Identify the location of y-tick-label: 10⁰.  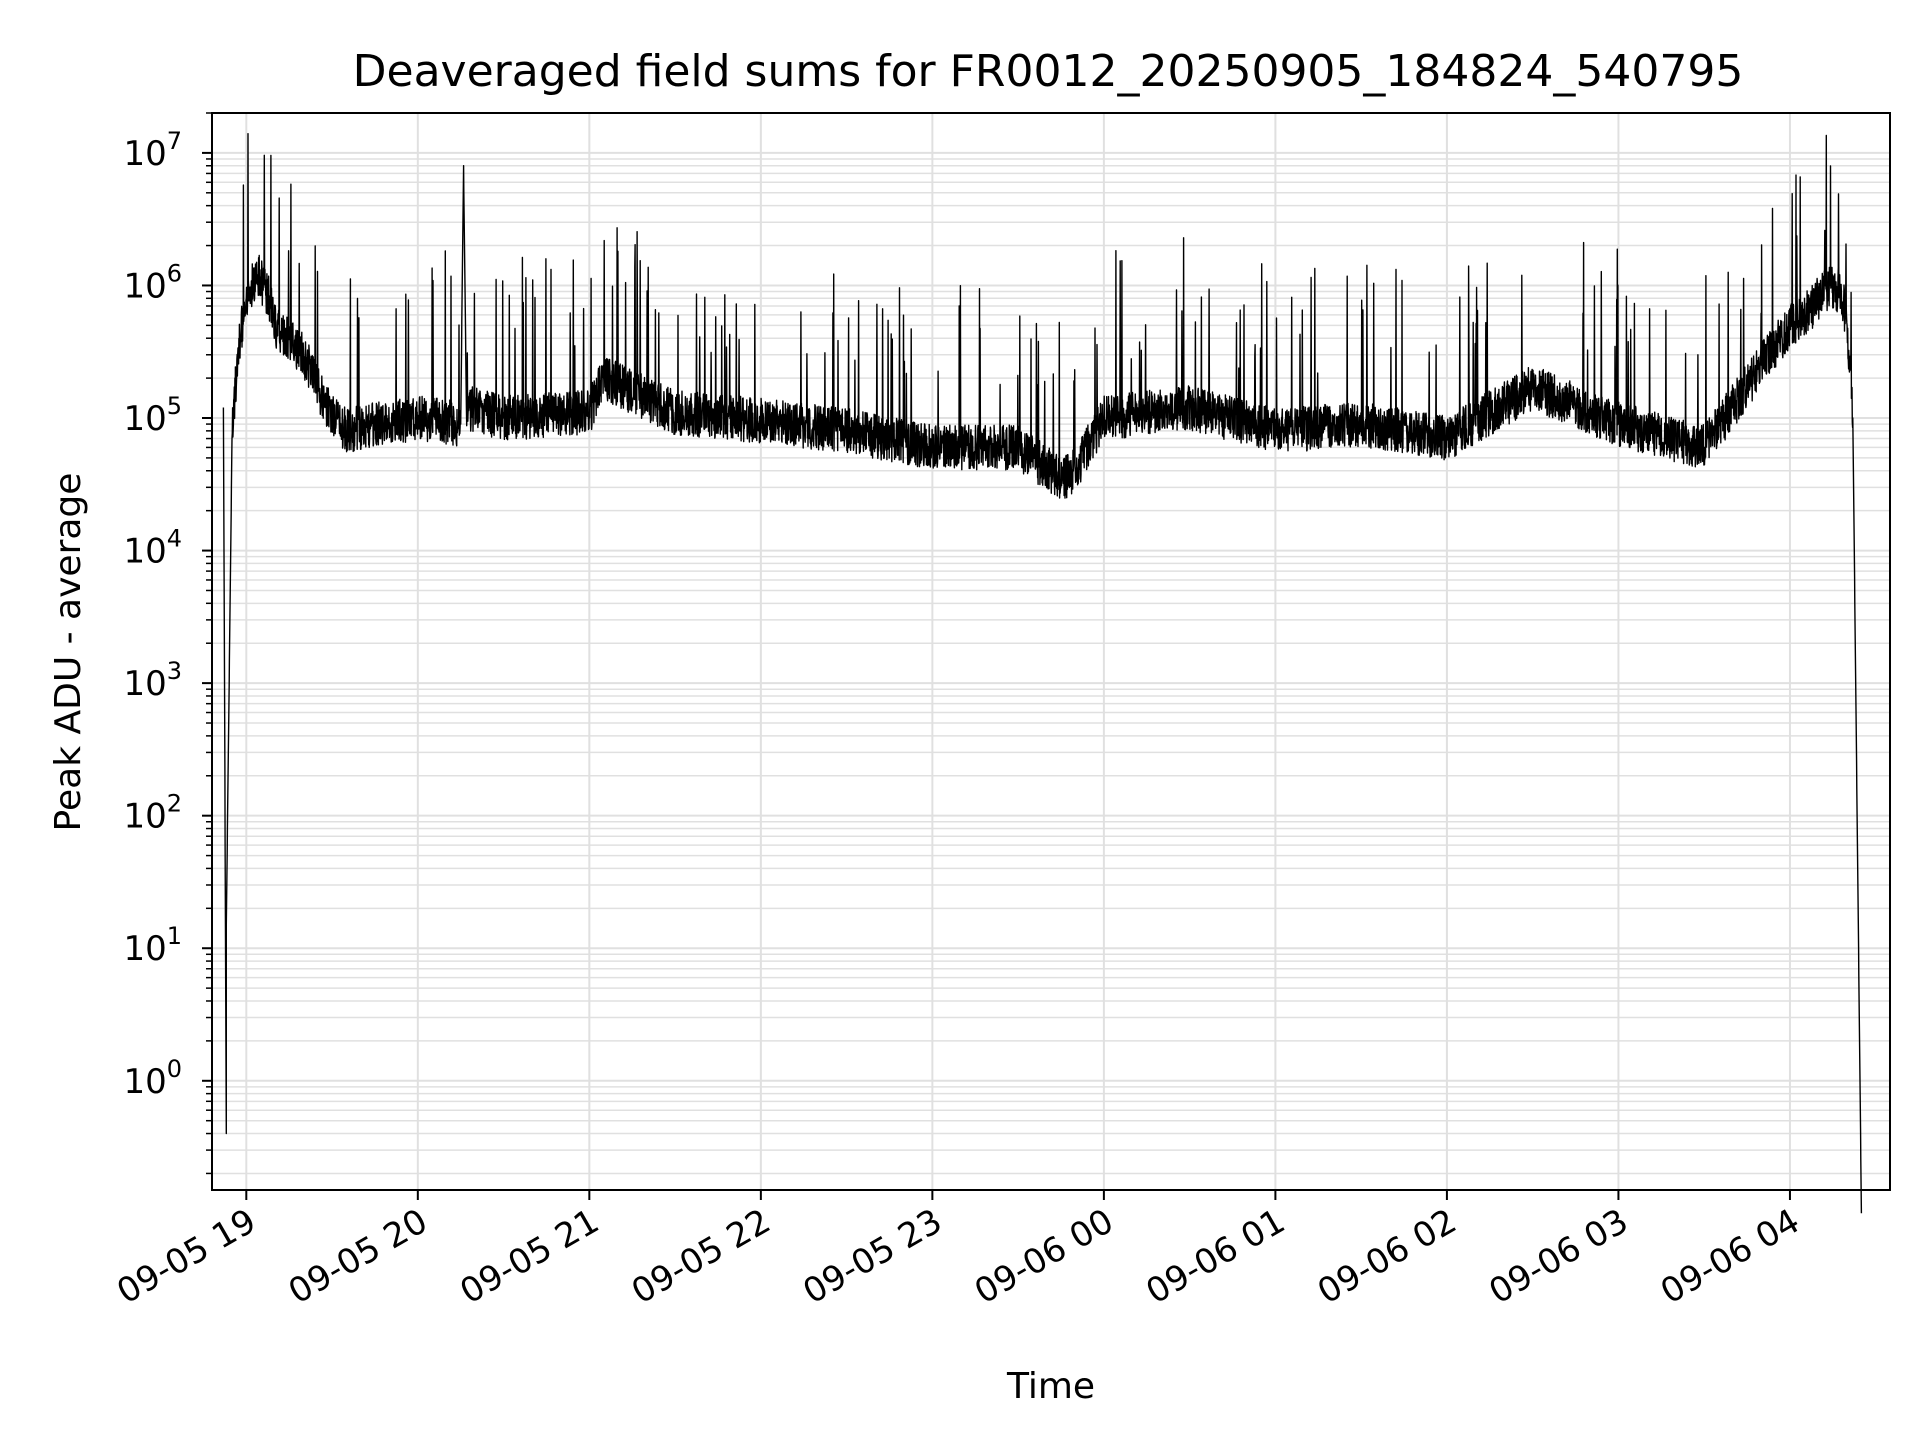
(152, 1078).